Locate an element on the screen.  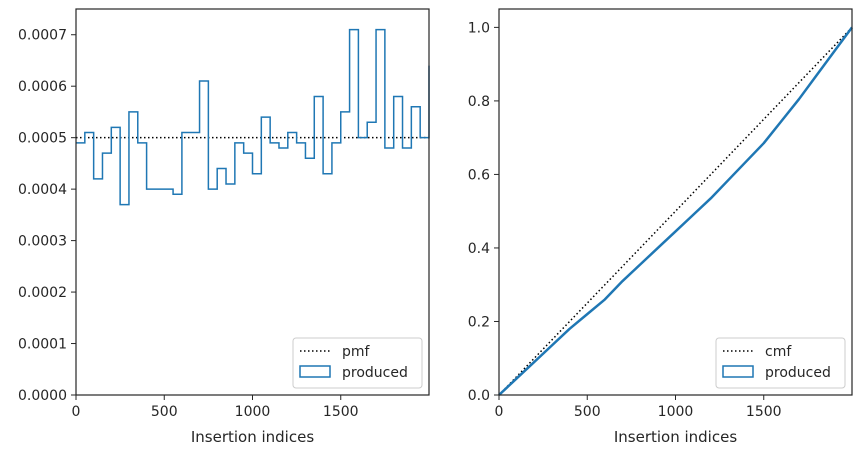
produced-legend-label: produced is located at coordinates (375, 373).